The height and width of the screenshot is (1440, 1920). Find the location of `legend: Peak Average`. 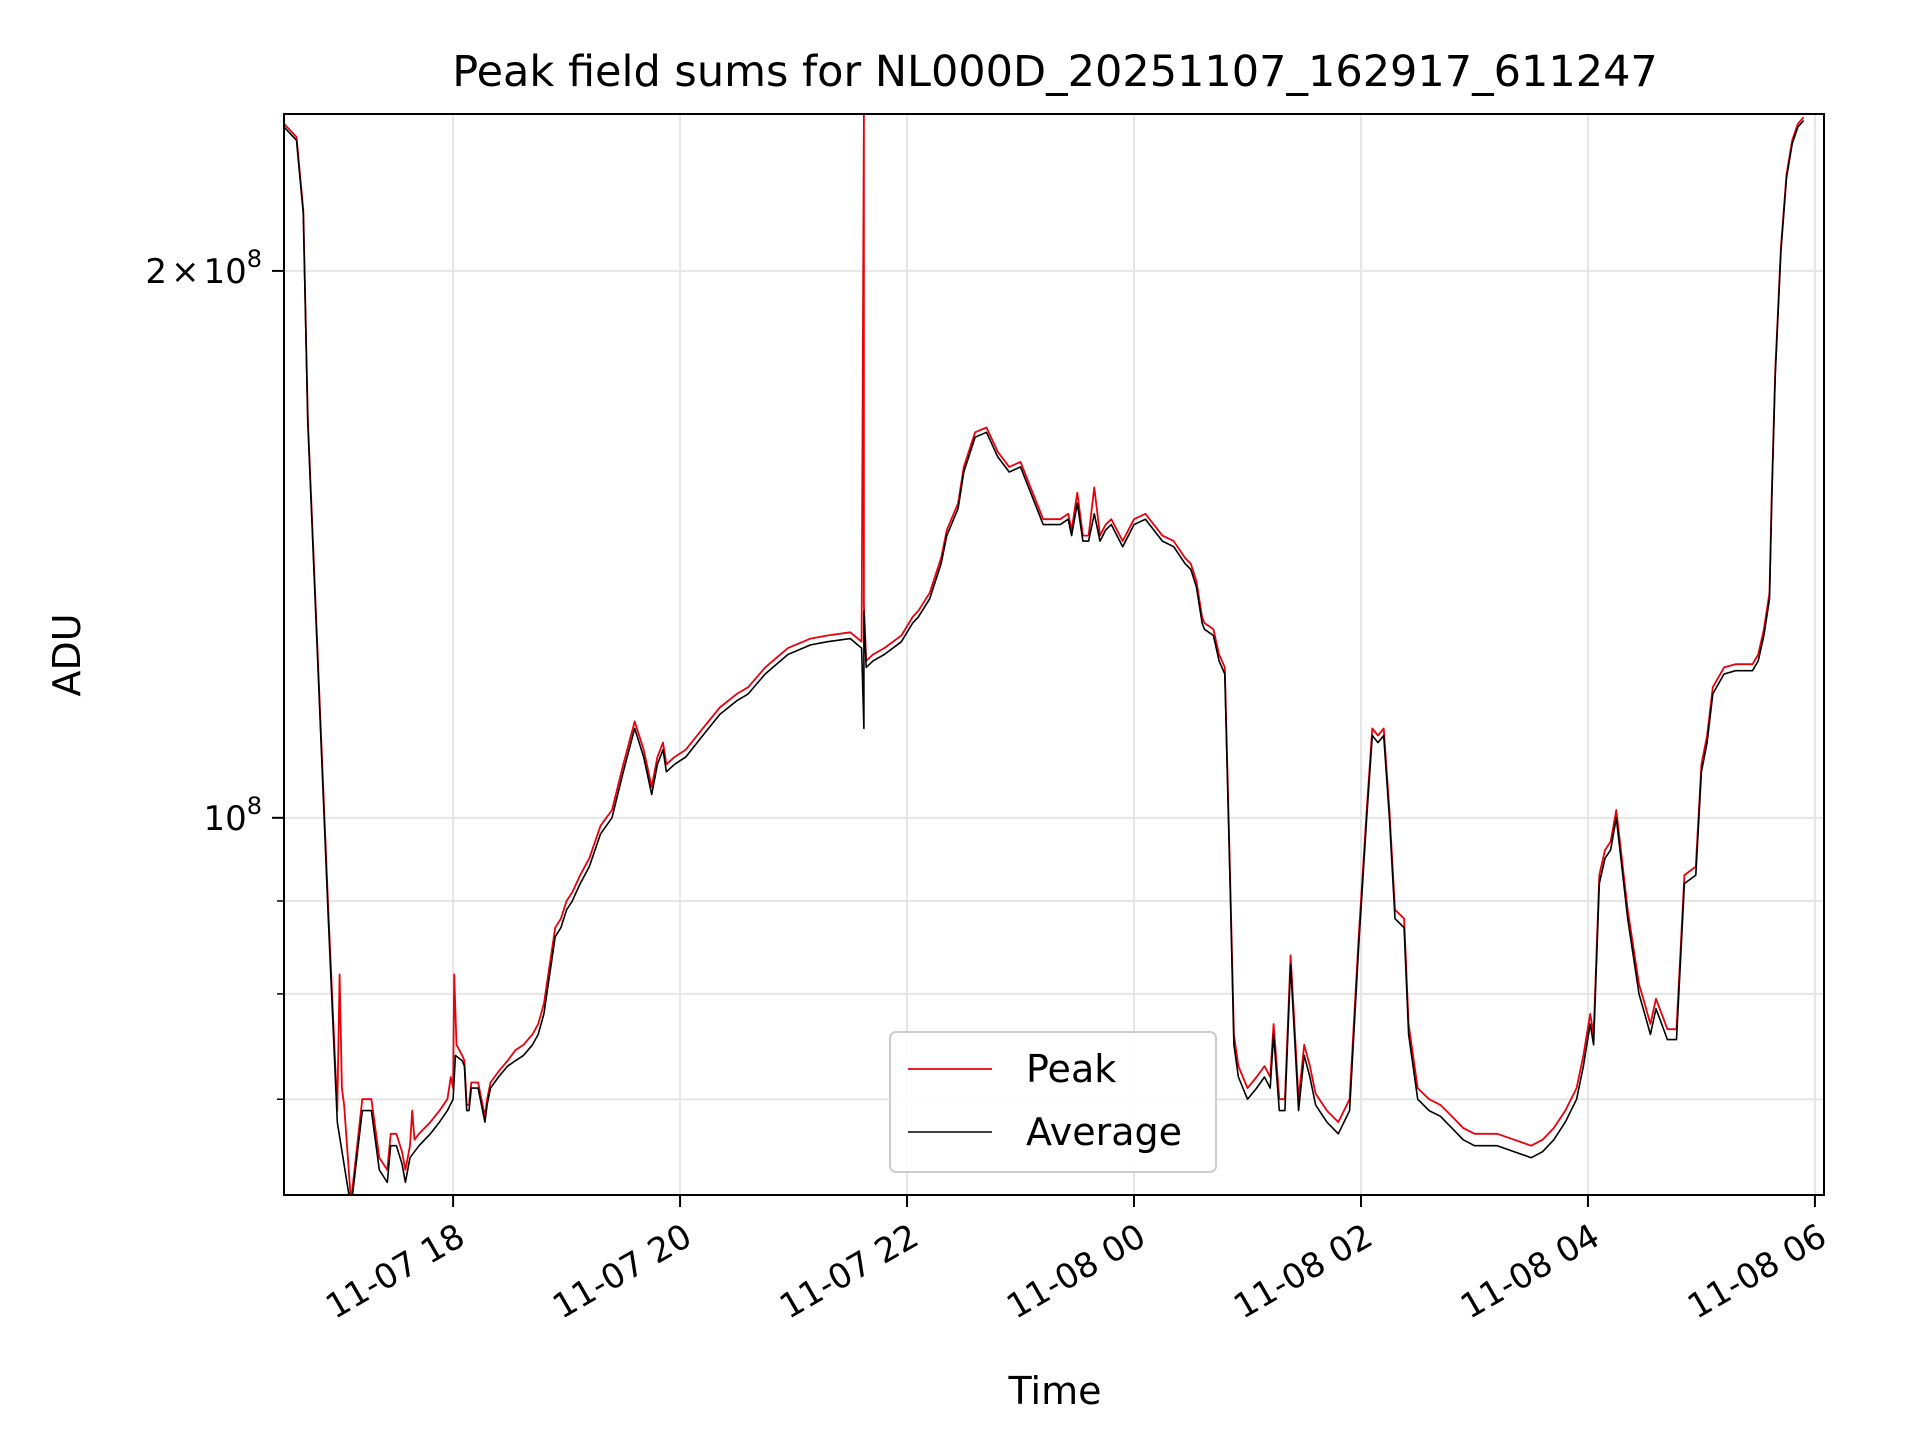

legend: Peak Average is located at coordinates (1053, 1102).